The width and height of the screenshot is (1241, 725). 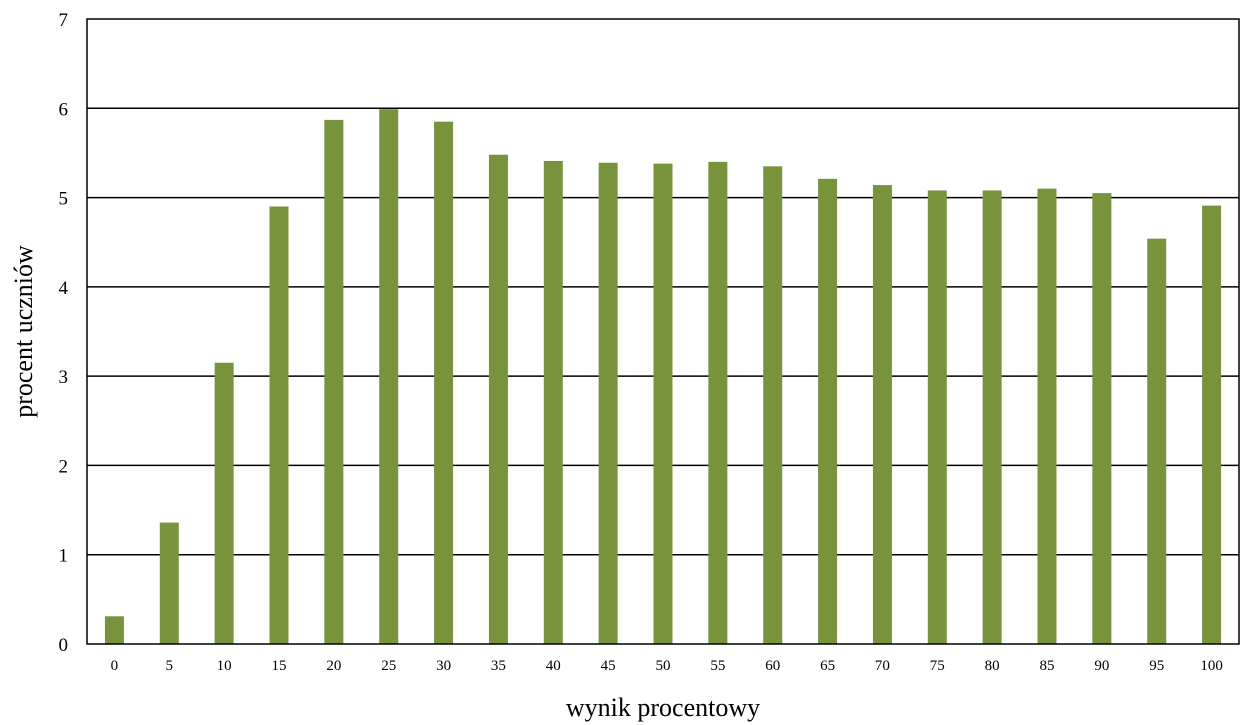 What do you see at coordinates (608, 666) in the screenshot?
I see `x-tick-label: 45` at bounding box center [608, 666].